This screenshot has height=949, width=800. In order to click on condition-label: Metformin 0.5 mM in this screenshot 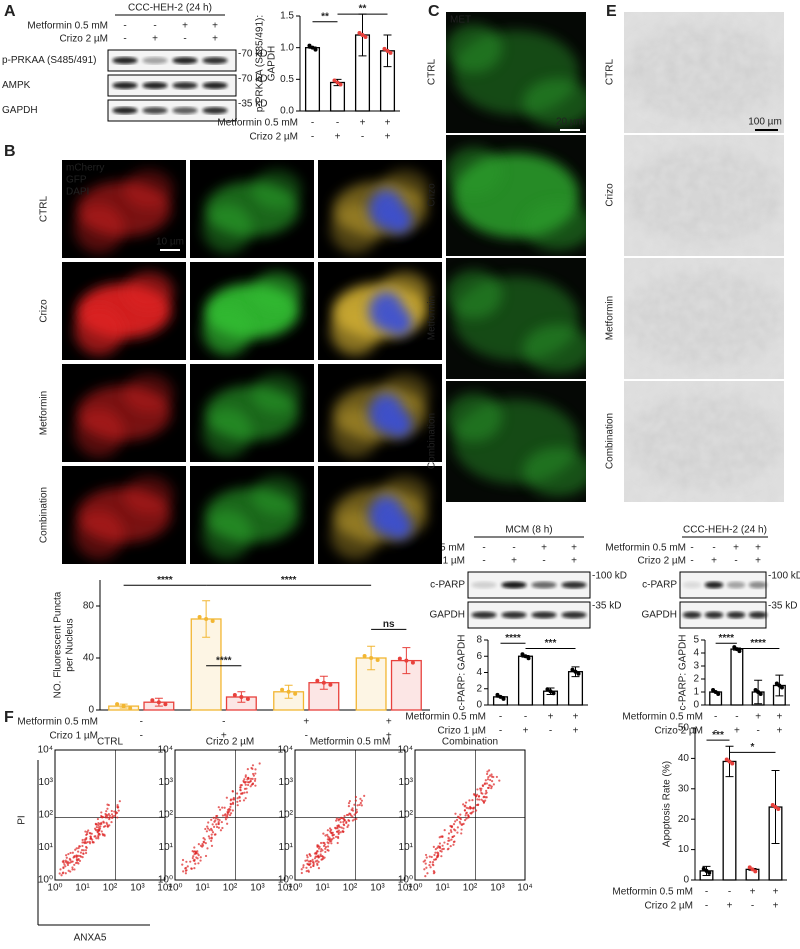, I will do `click(57, 722)`.